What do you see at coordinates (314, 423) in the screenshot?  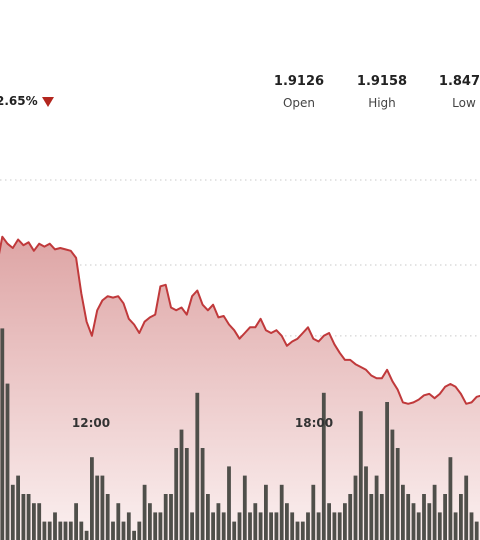 I see `x-tick-label: 18:00` at bounding box center [314, 423].